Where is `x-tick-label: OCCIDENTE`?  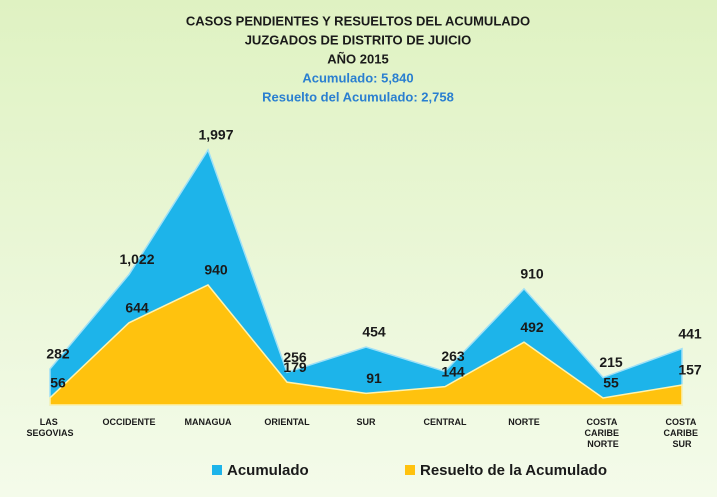
x-tick-label: OCCIDENTE is located at coordinates (128, 422).